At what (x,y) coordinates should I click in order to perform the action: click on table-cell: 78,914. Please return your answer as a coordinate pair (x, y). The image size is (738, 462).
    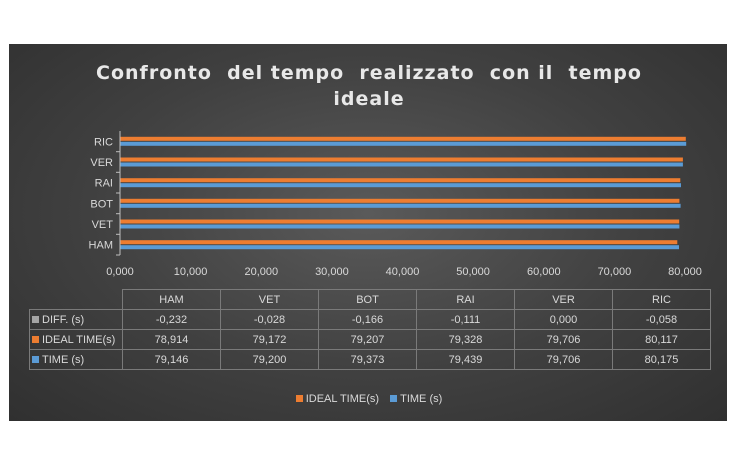
    Looking at the image, I should click on (171, 339).